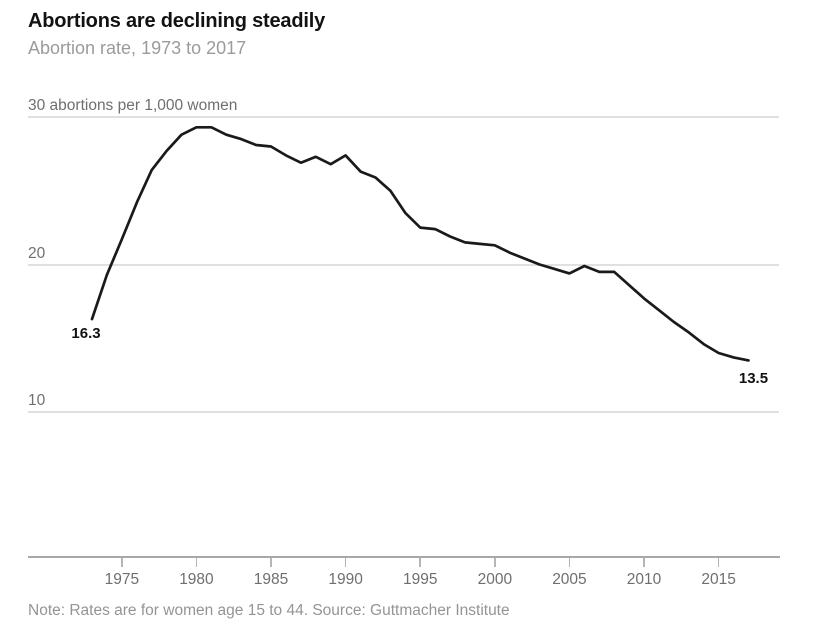 This screenshot has width=821, height=631. I want to click on x-axis-tick-label: 1990, so click(345, 579).